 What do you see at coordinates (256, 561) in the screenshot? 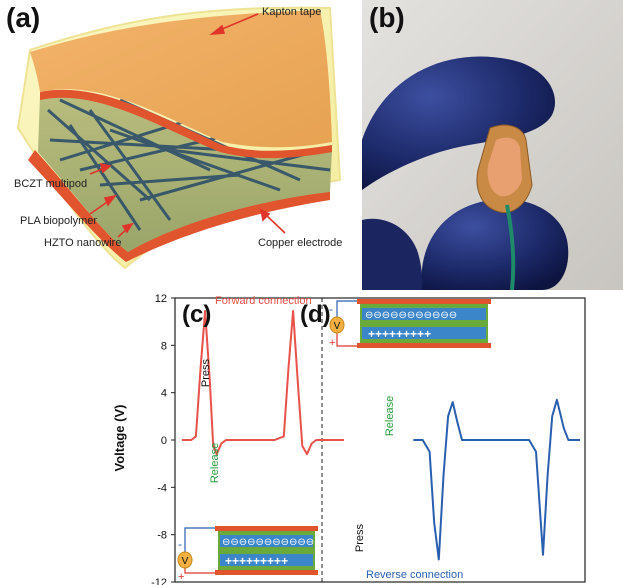
I see `cell-positive-row-c: +++++++++` at bounding box center [256, 561].